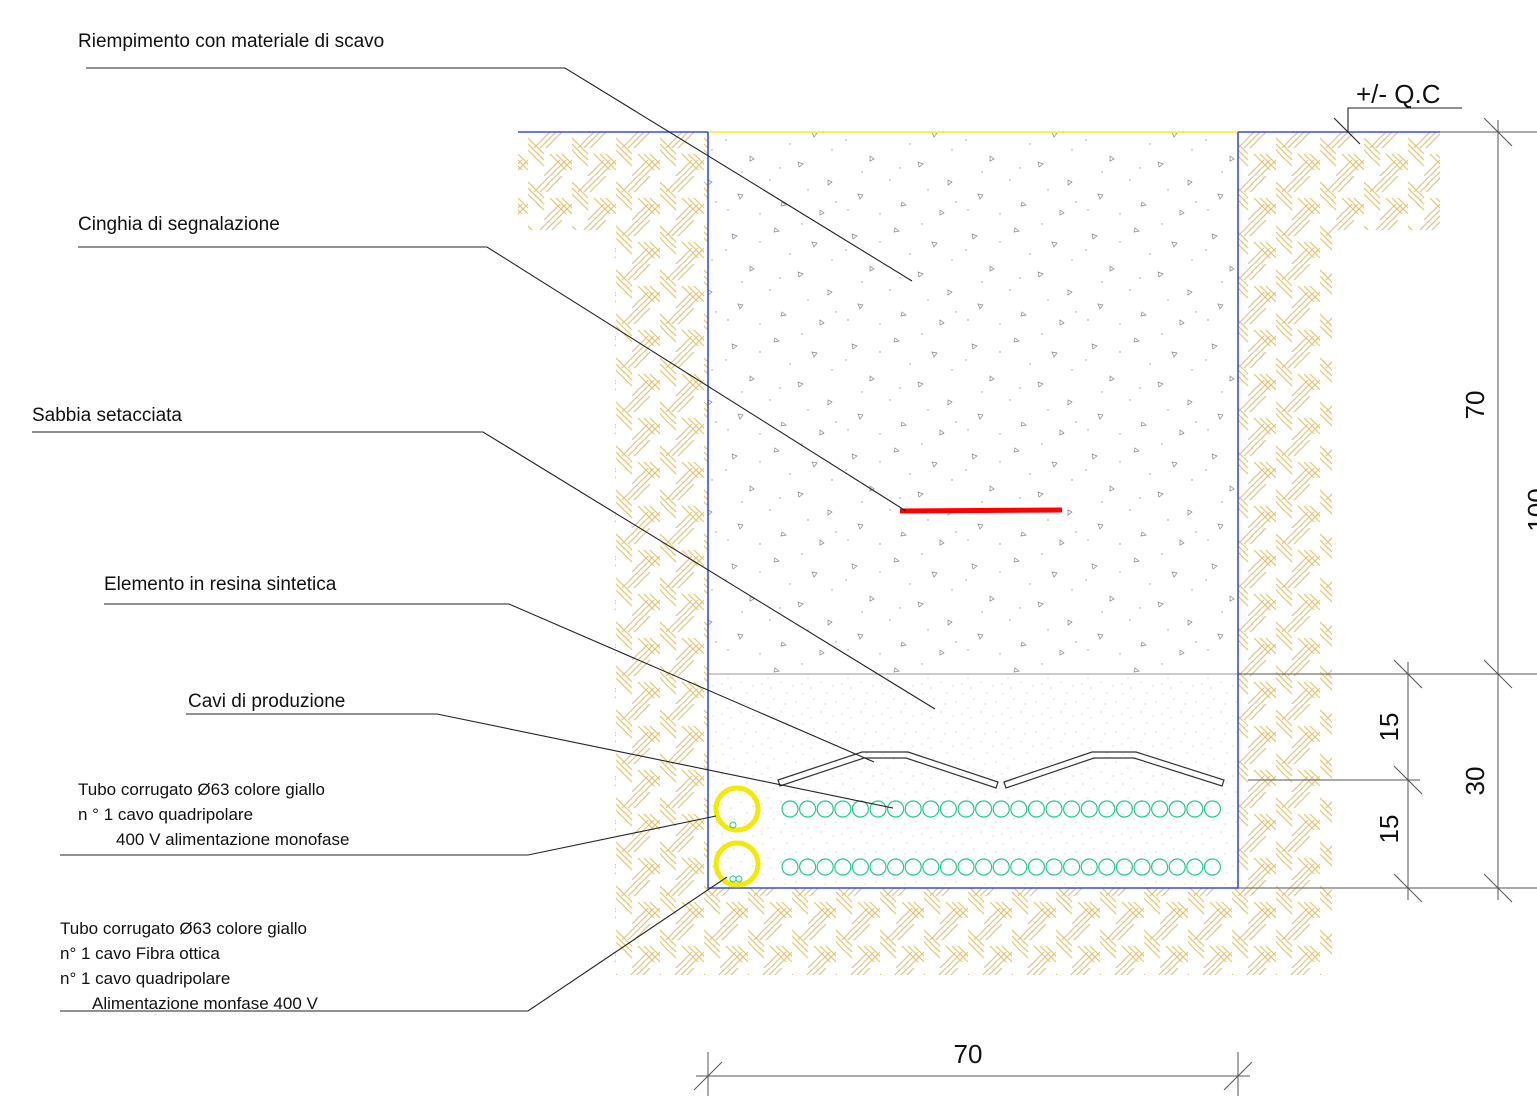 The width and height of the screenshot is (1537, 1103). I want to click on resin-element-right, so click(1114, 770).